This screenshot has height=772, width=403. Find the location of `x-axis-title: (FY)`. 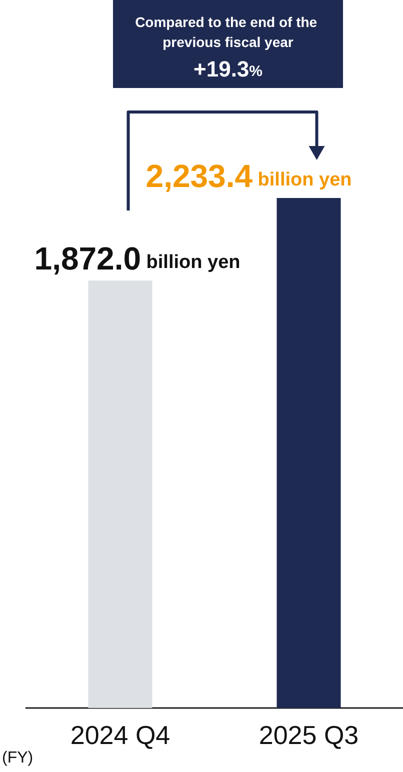

x-axis-title: (FY) is located at coordinates (18, 758).